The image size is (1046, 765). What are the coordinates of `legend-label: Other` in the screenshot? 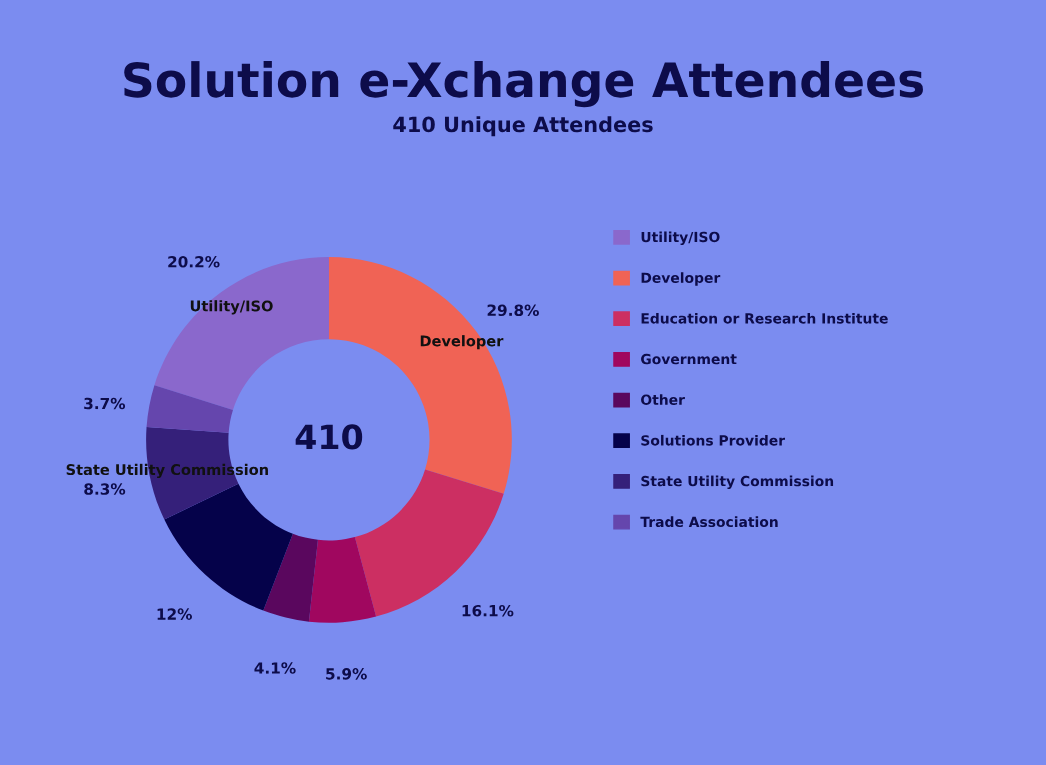 It's located at (663, 399).